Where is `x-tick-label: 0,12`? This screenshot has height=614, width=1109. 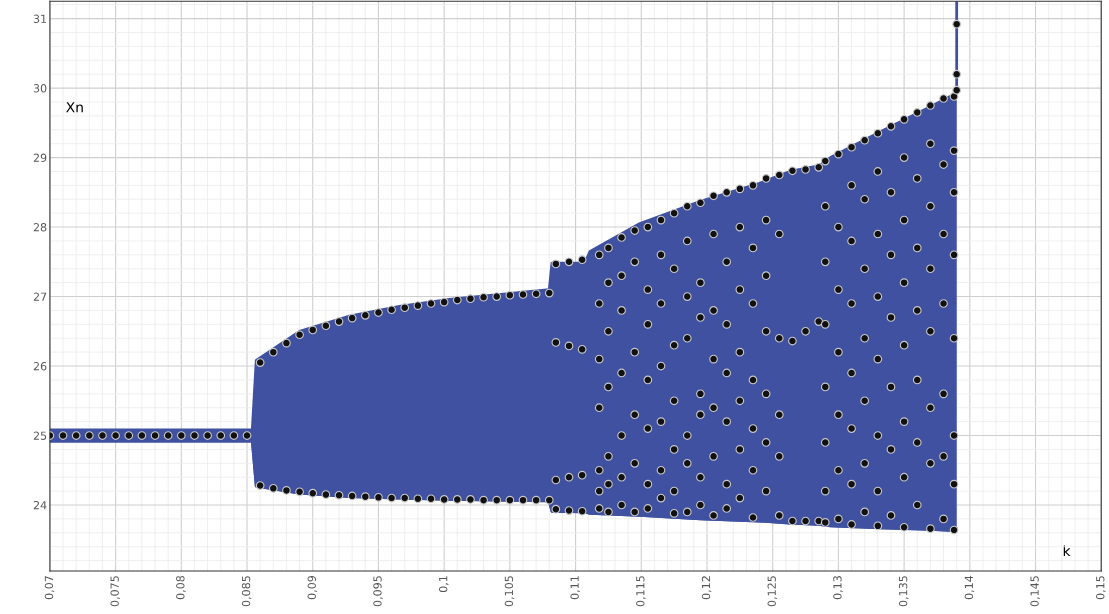 x-tick-label: 0,12 is located at coordinates (706, 588).